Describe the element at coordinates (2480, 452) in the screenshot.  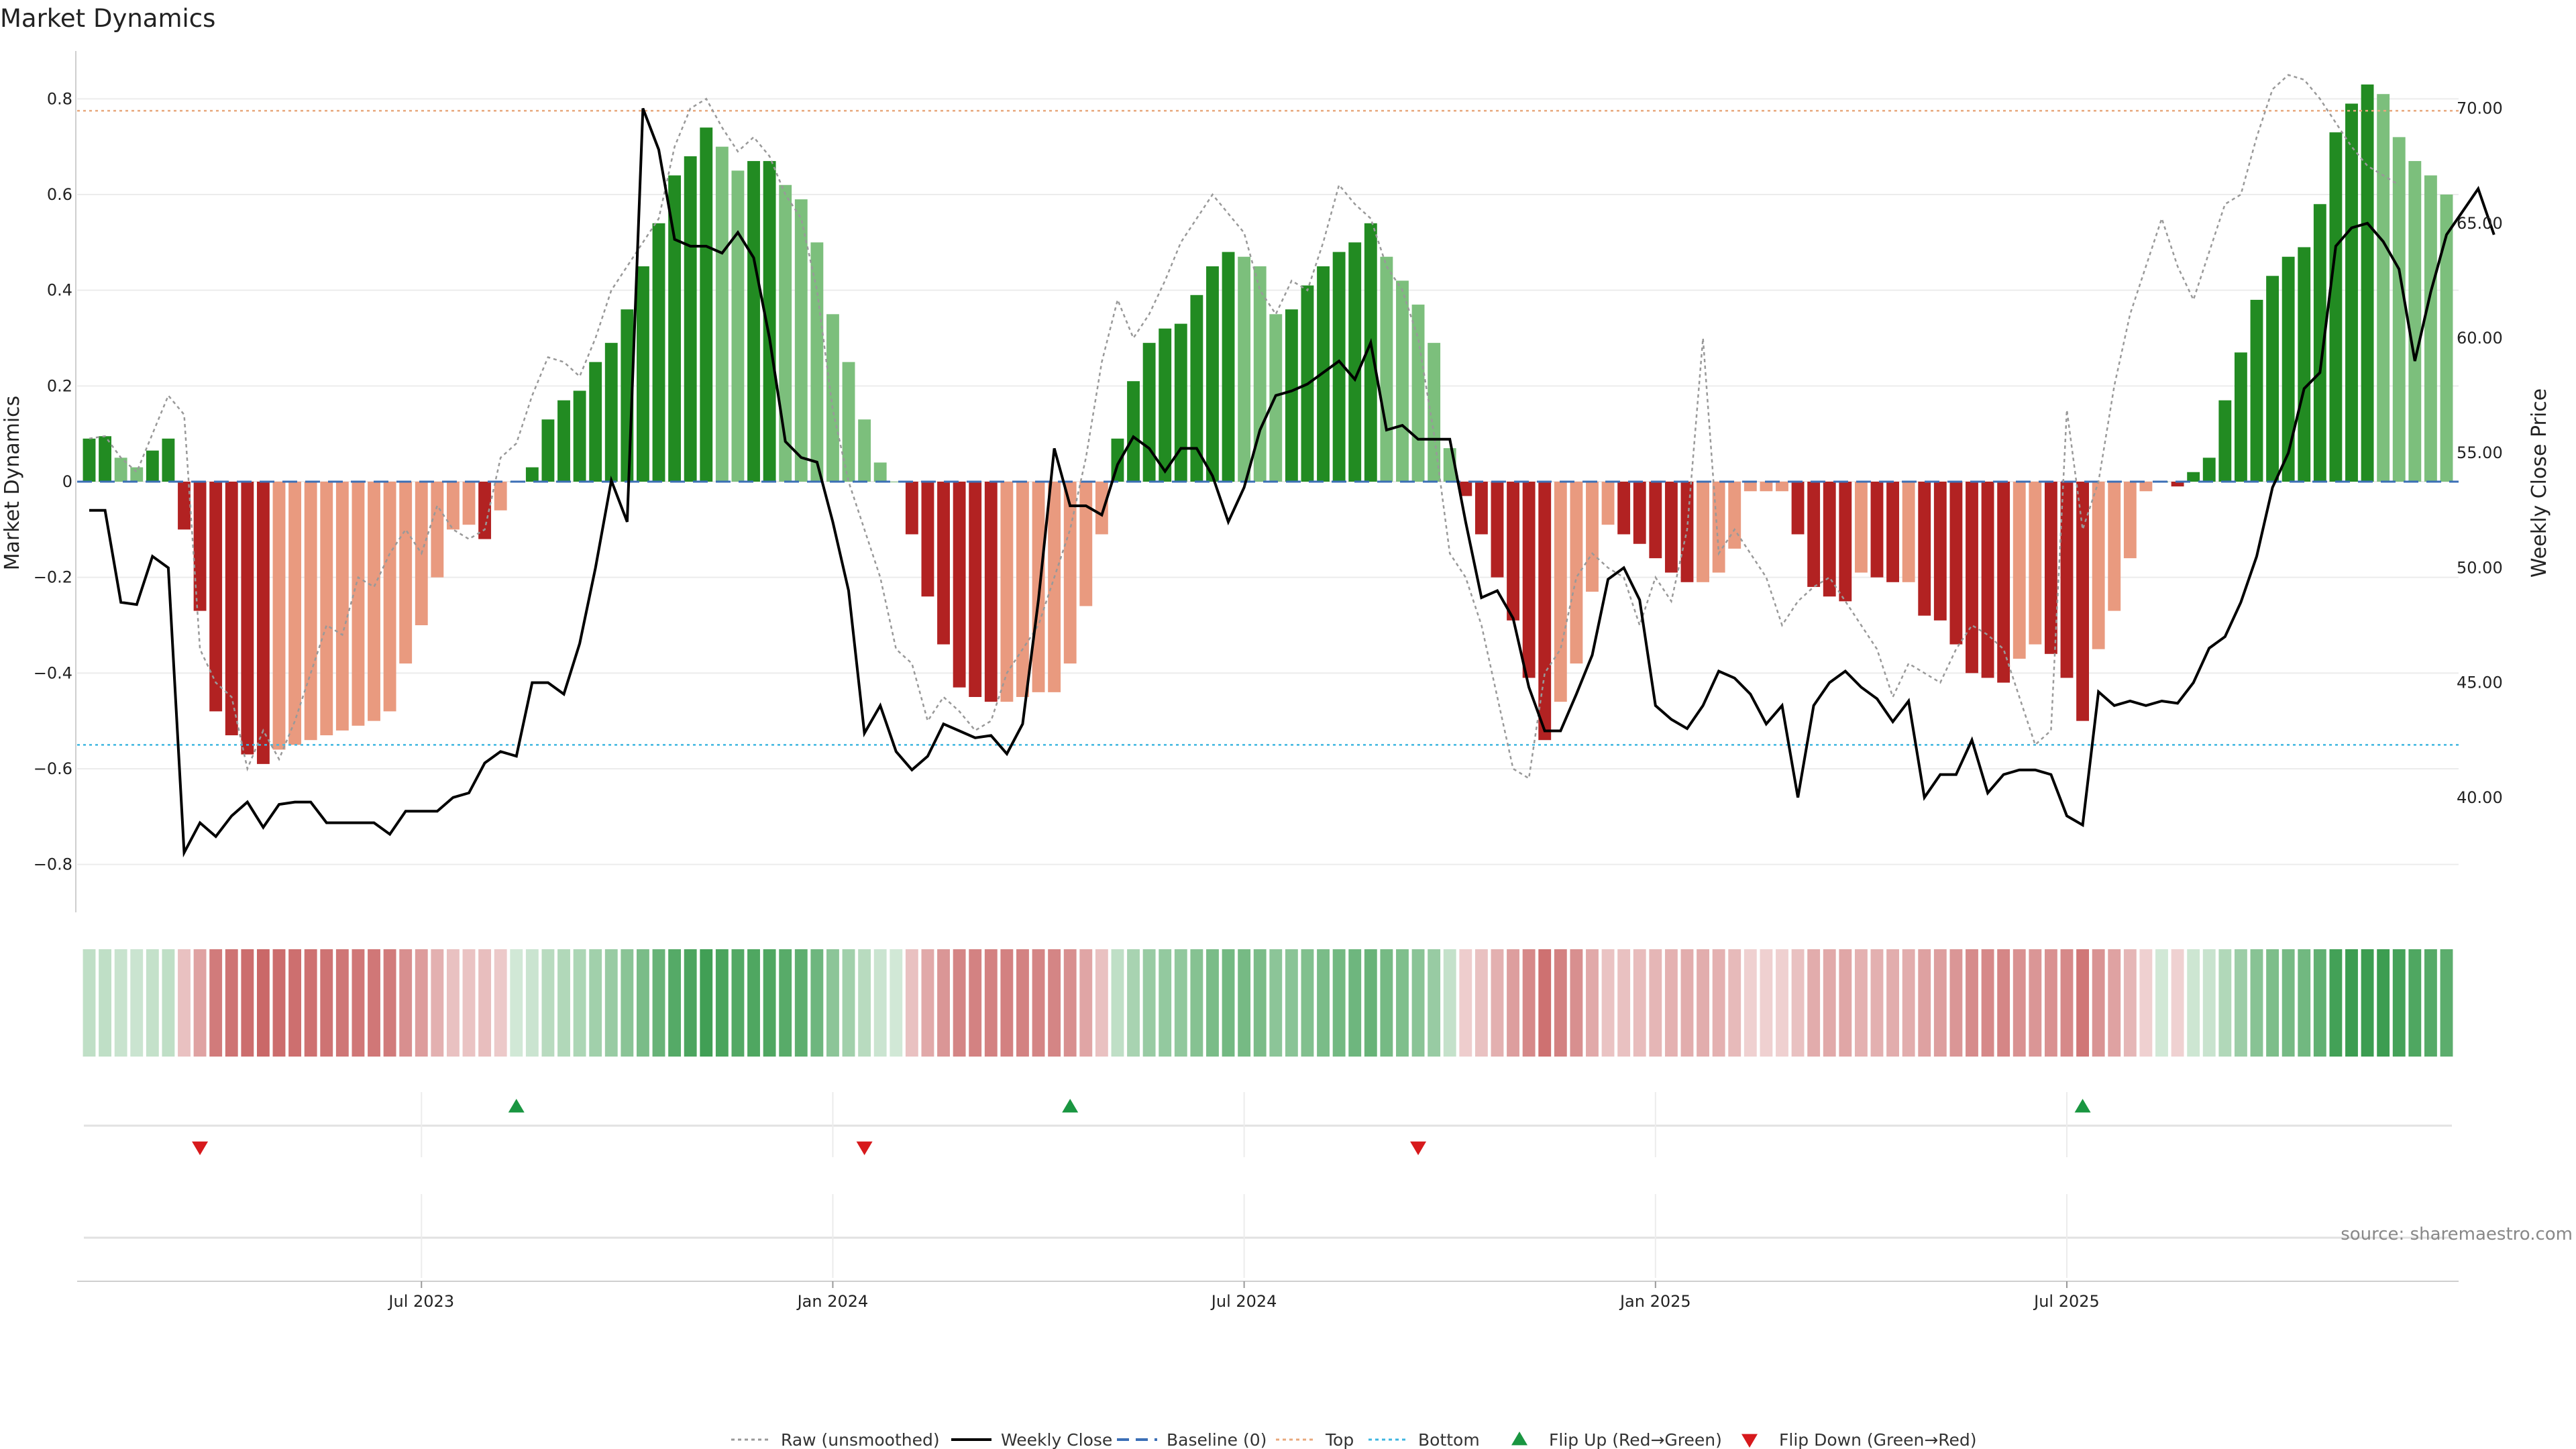
I see `y-right-tick-label: 55.00` at that location.